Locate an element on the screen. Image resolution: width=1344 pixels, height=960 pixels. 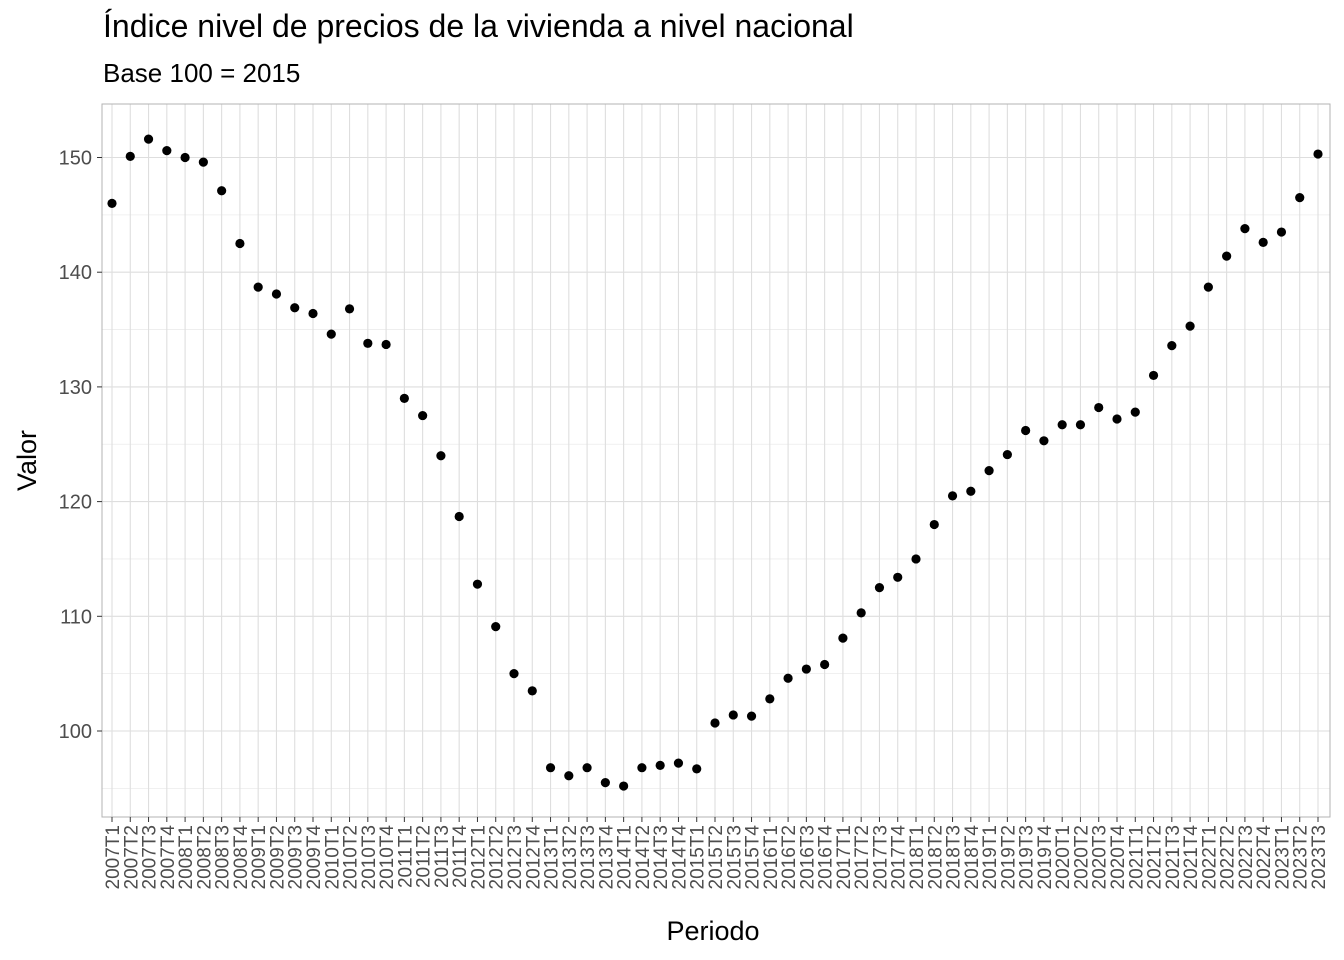
x-tick-label: 2011T4 is located at coordinates (460, 856).